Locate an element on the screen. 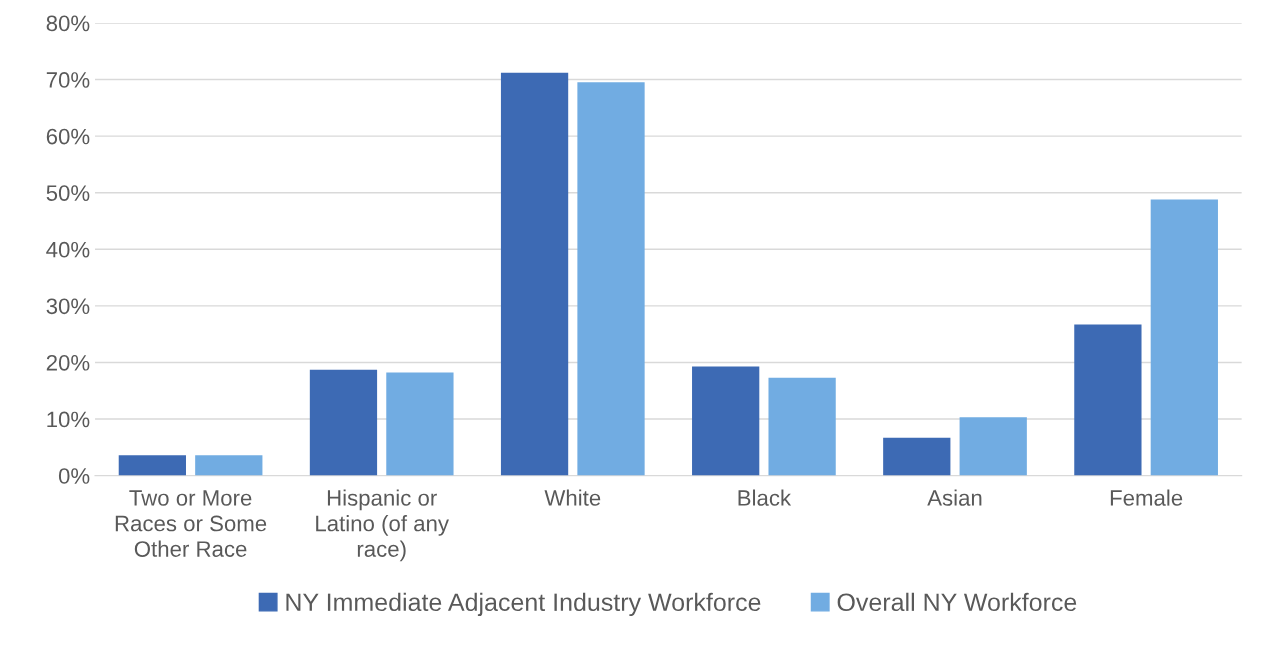  x-tick-label: Asian is located at coordinates (954, 497).